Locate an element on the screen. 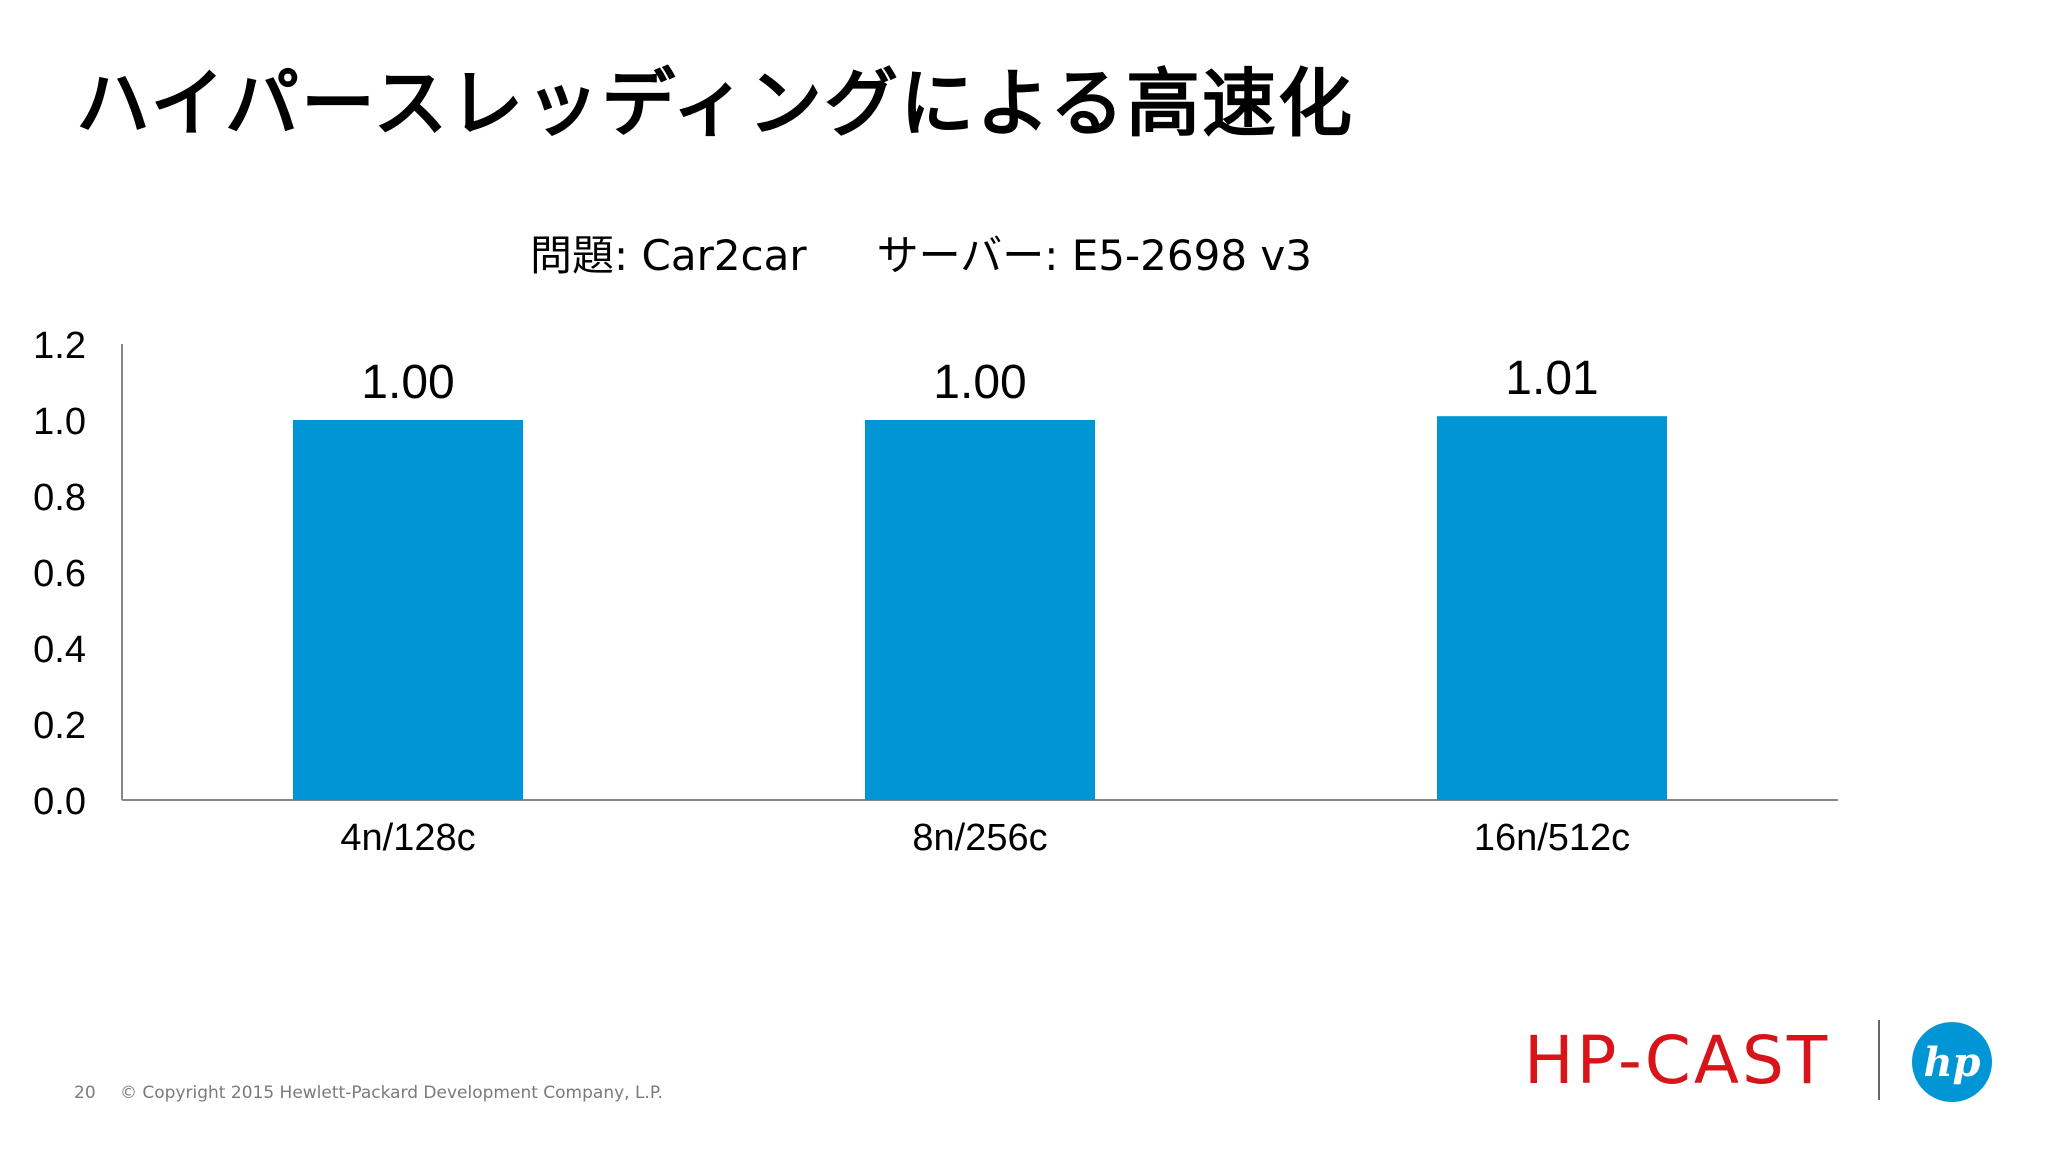  hp-logo-text: hp is located at coordinates (1951, 1062).